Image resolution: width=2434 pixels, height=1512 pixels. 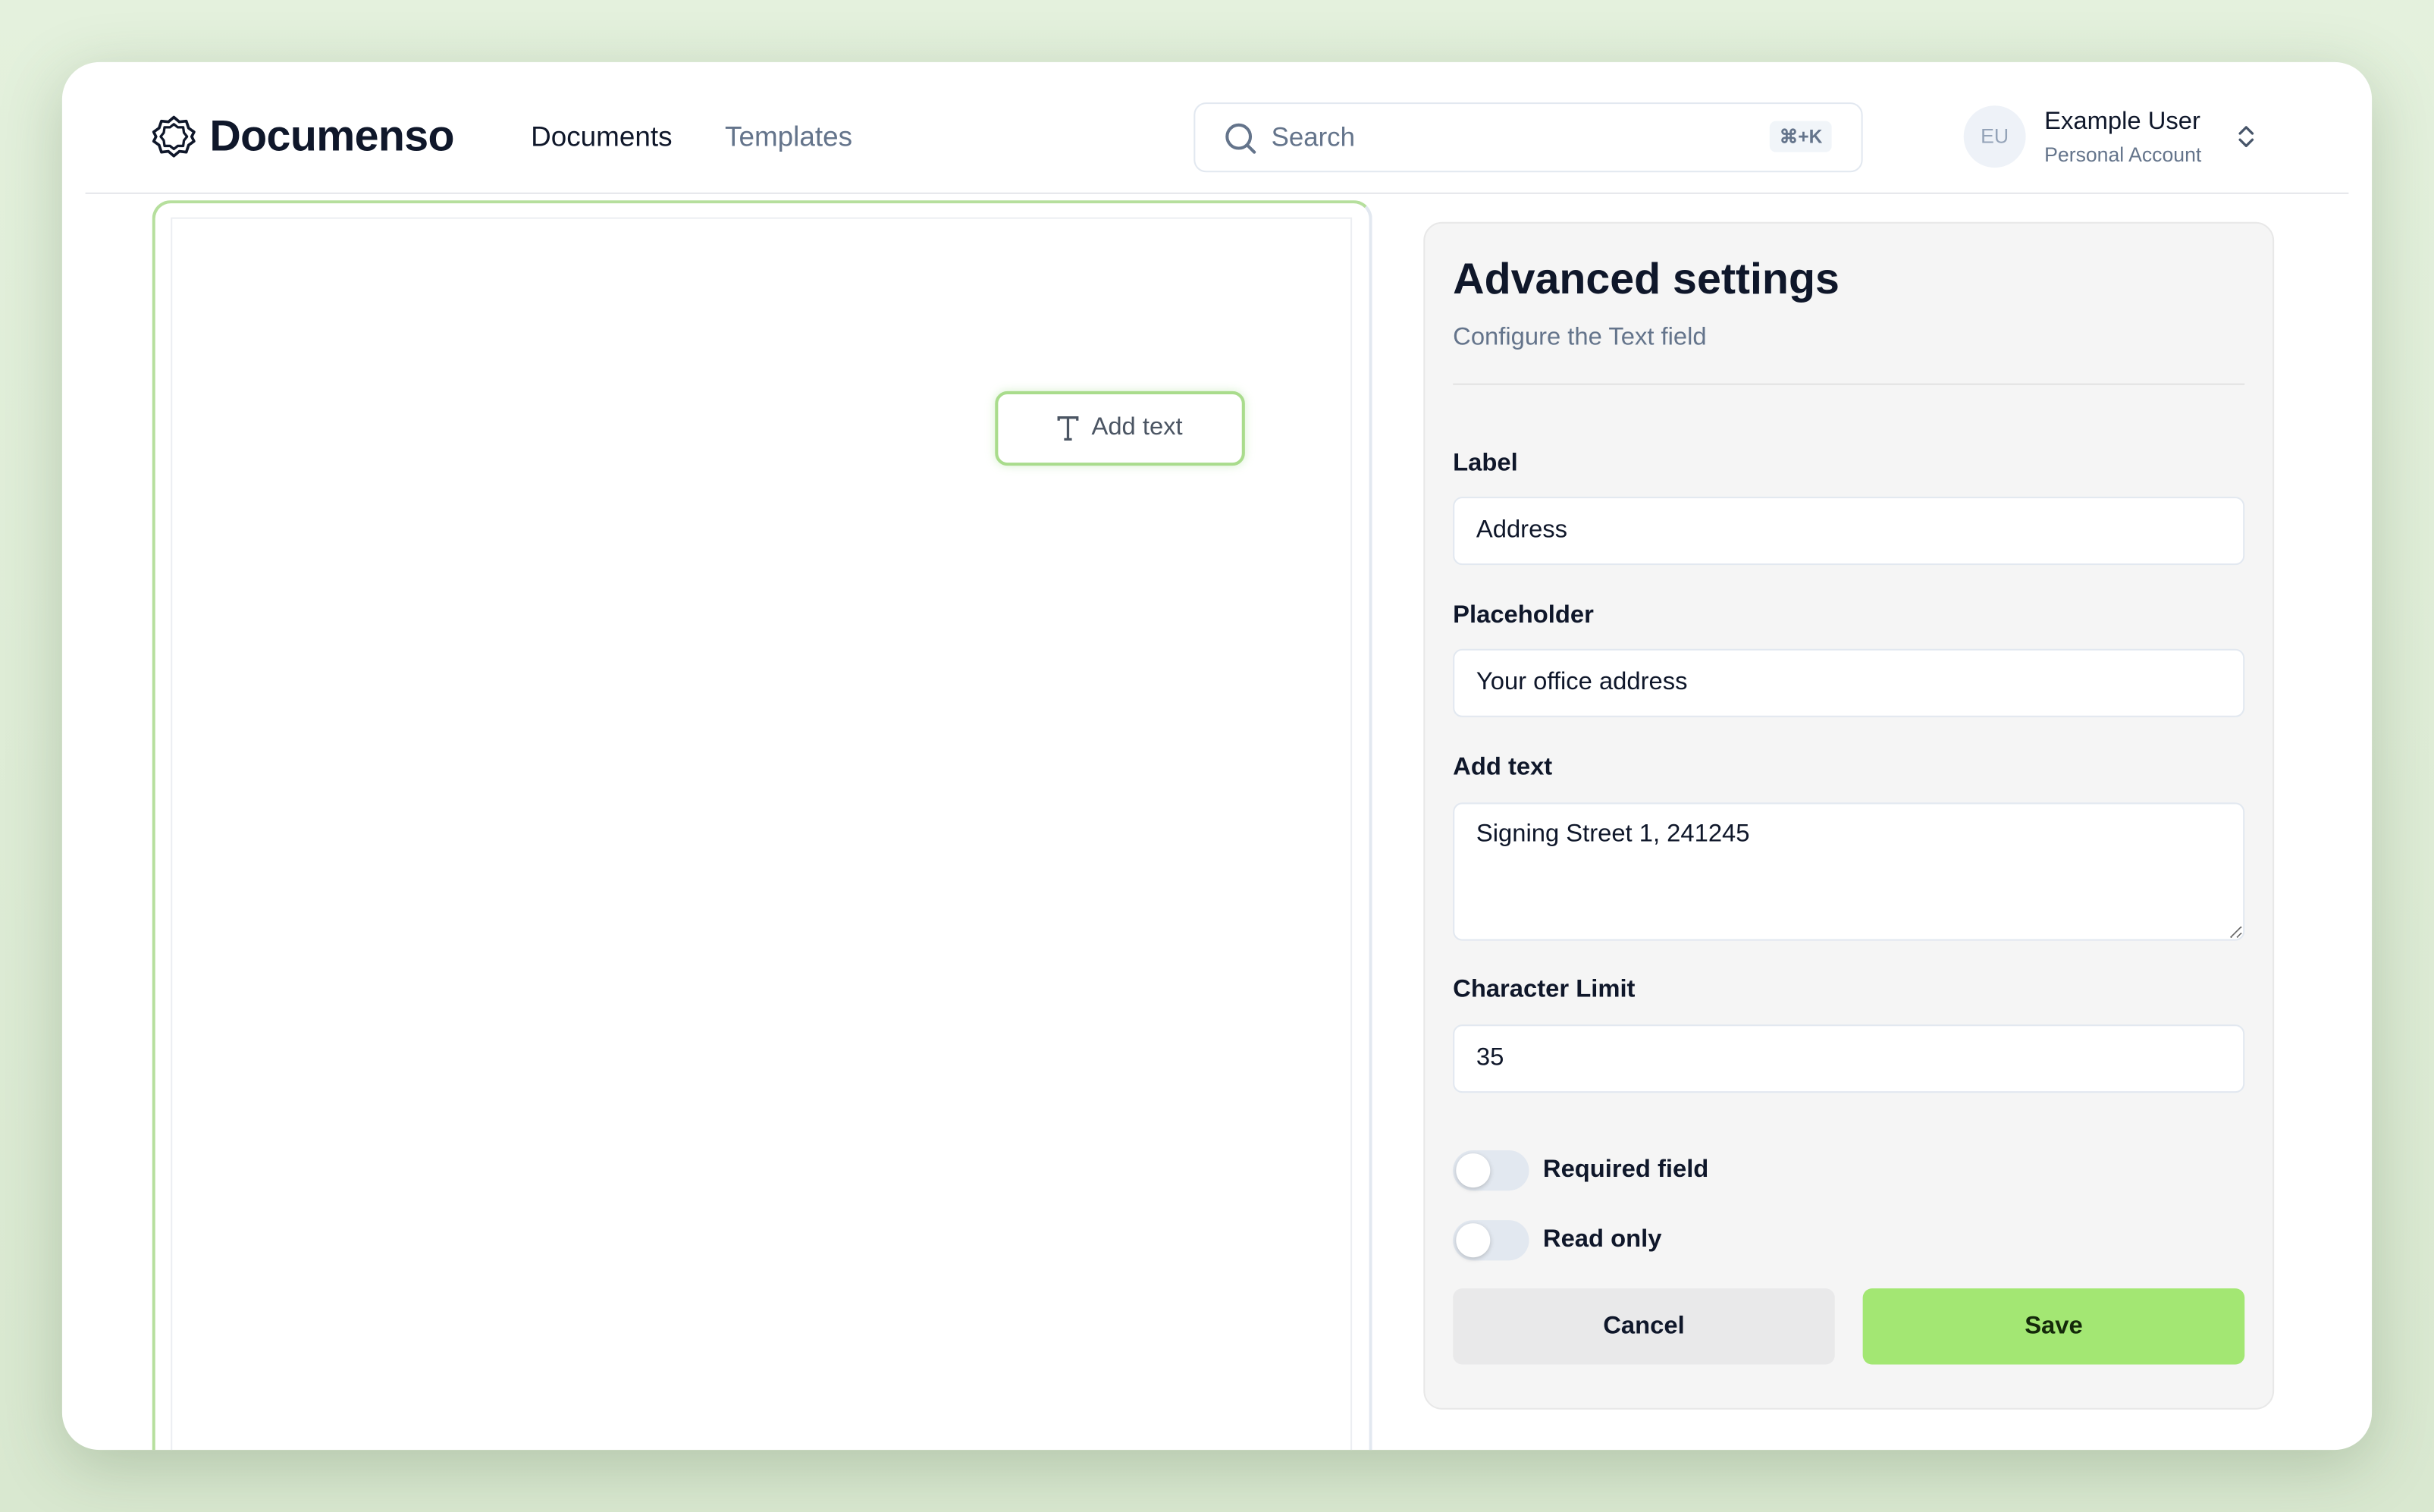 What do you see at coordinates (1625, 1169) in the screenshot?
I see `required-field-label: Required field` at bounding box center [1625, 1169].